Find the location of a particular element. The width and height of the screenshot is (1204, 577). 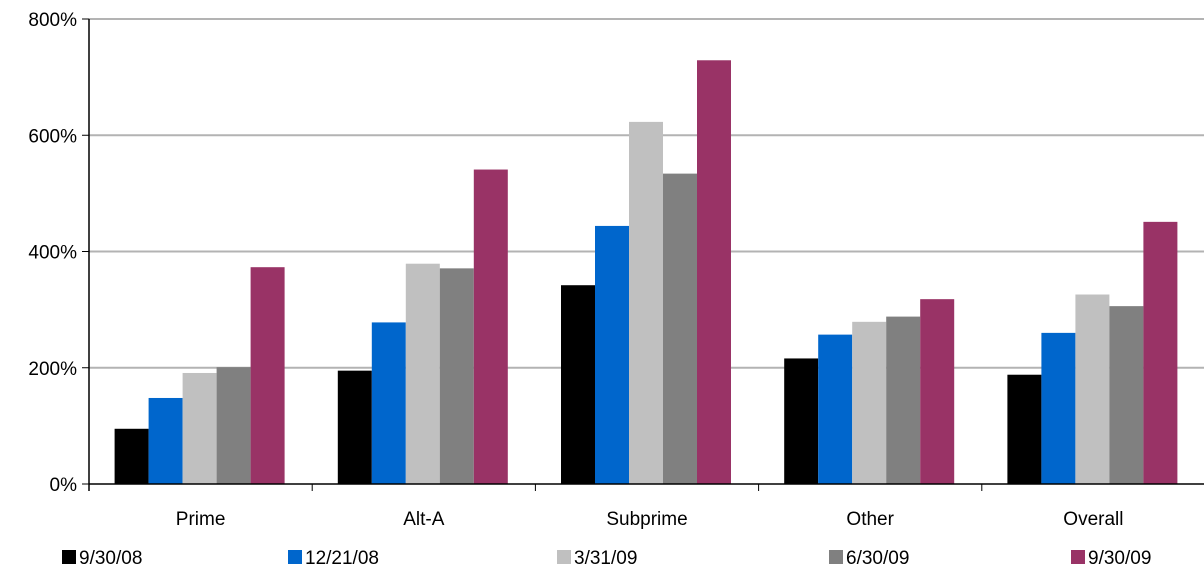

x-category-label: Overall is located at coordinates (1093, 519).